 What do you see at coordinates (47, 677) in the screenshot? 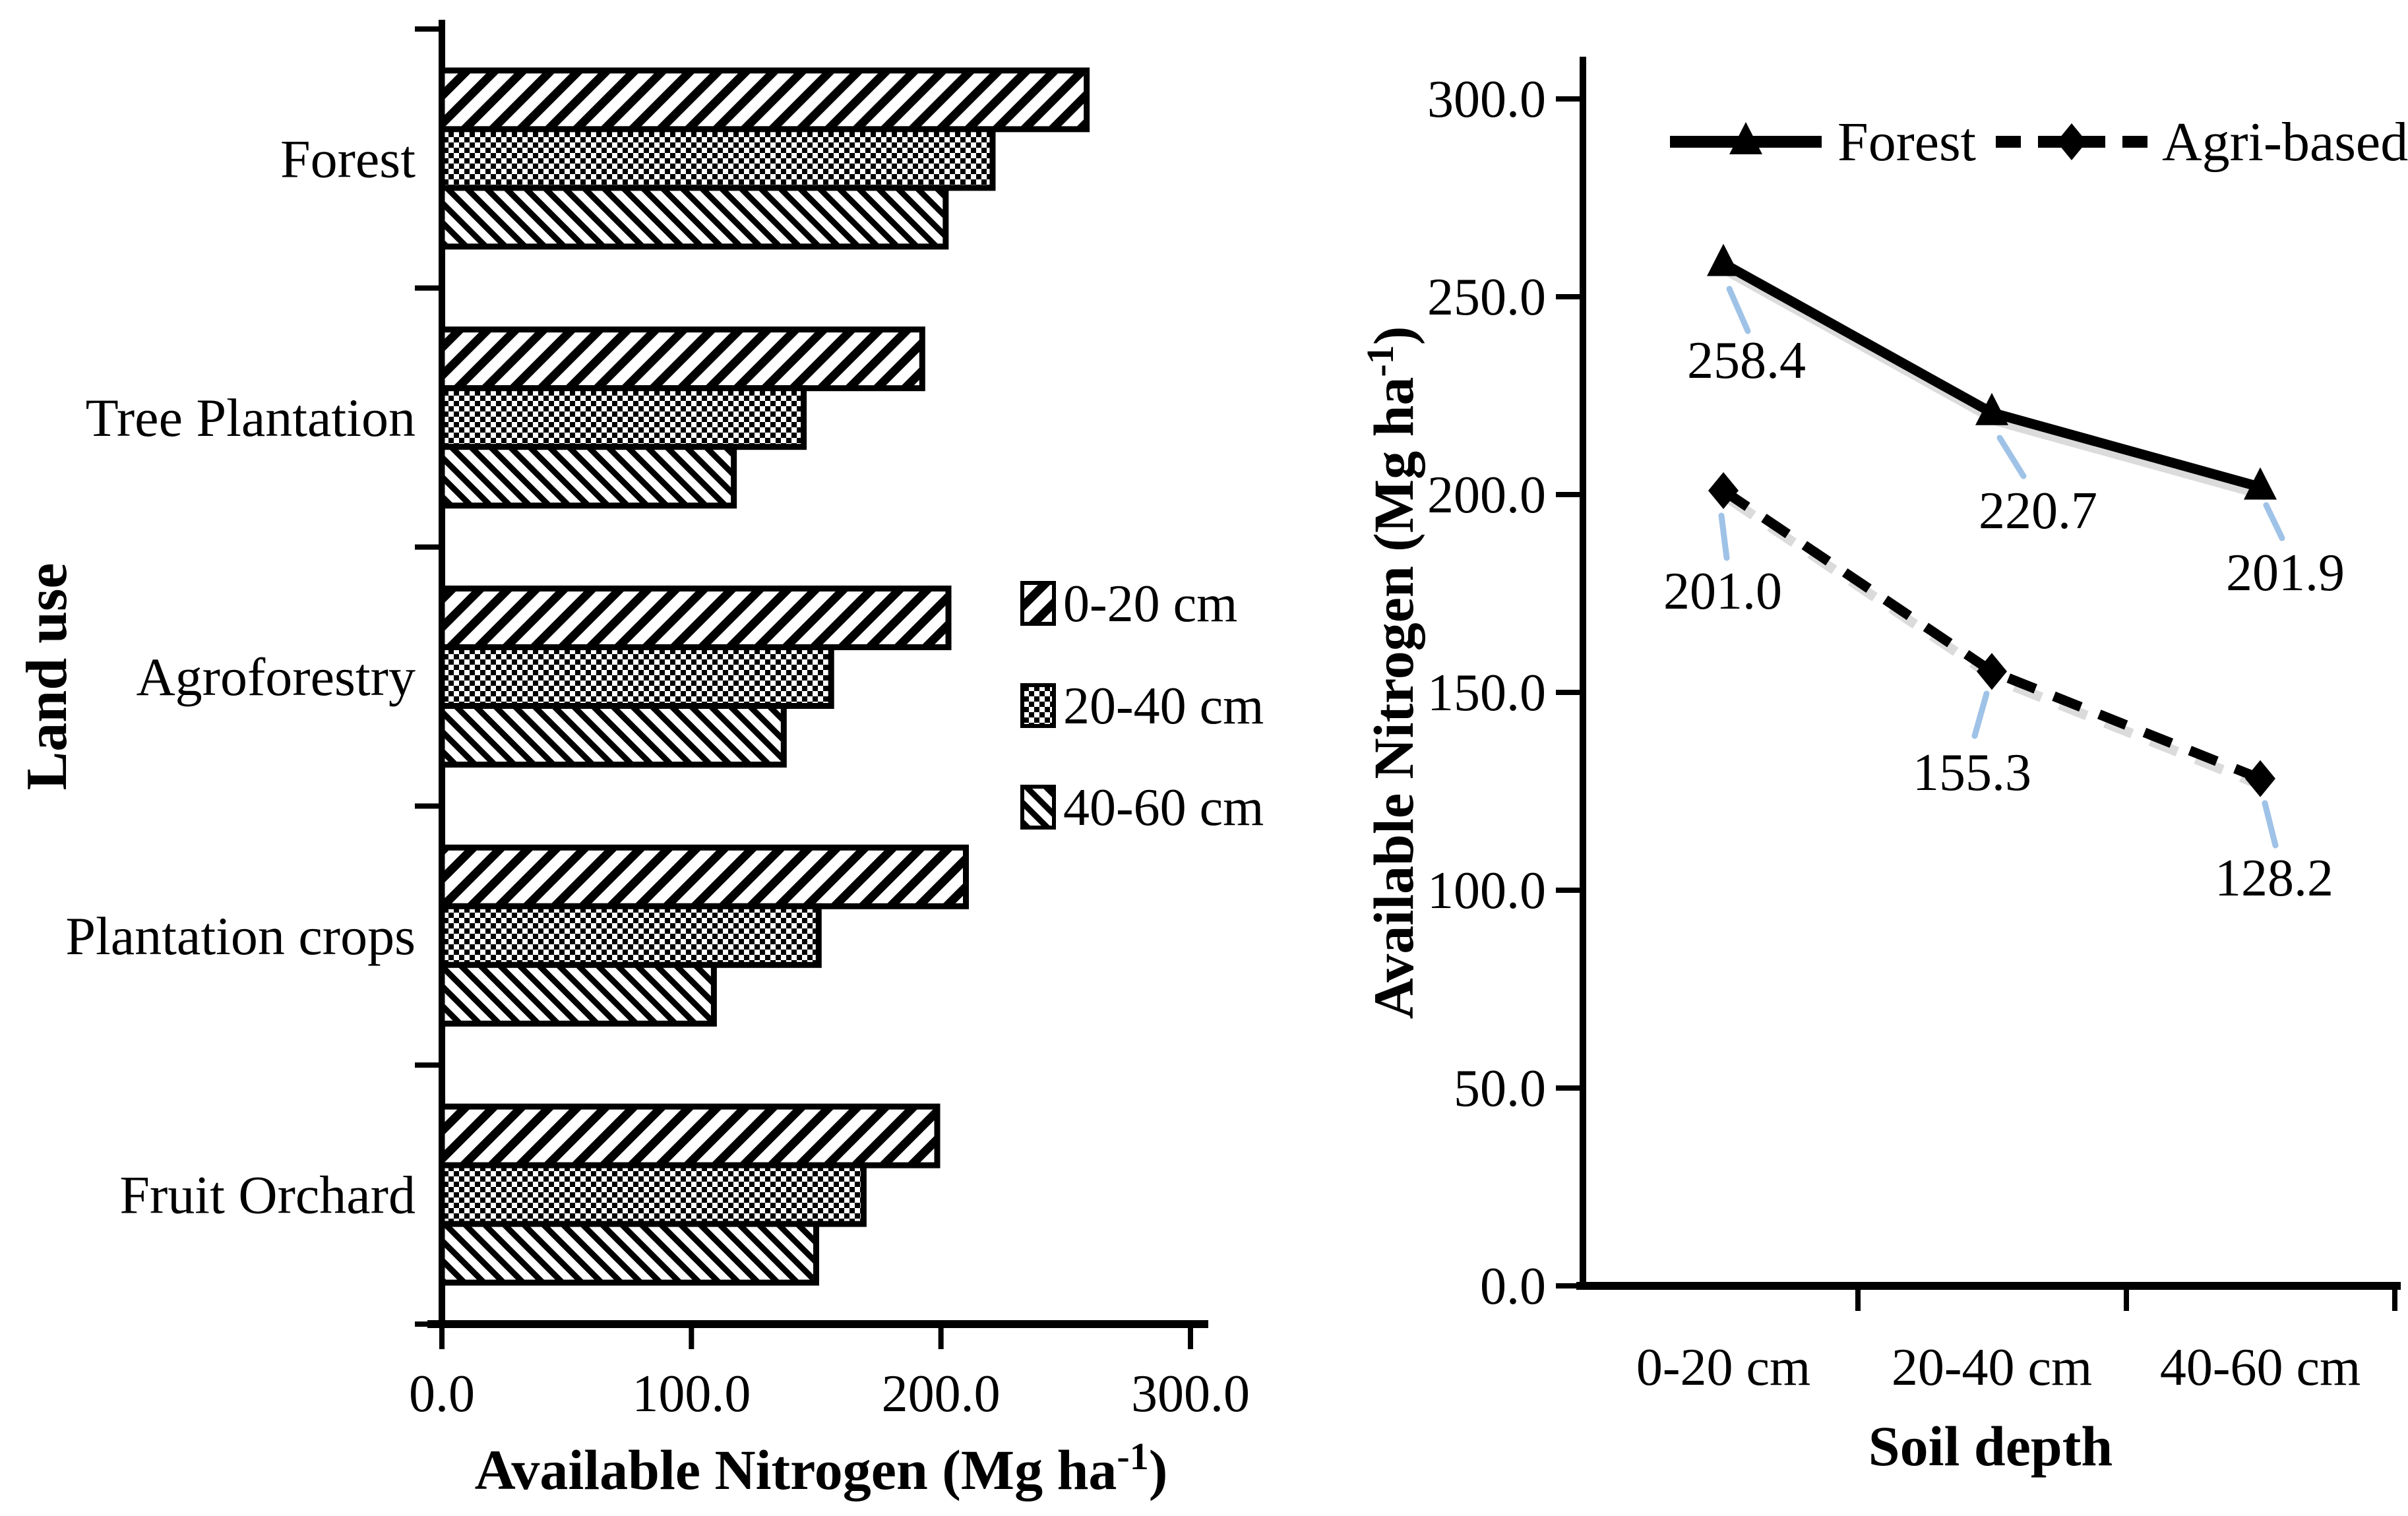
I see `y-axis-title: Land use` at bounding box center [47, 677].